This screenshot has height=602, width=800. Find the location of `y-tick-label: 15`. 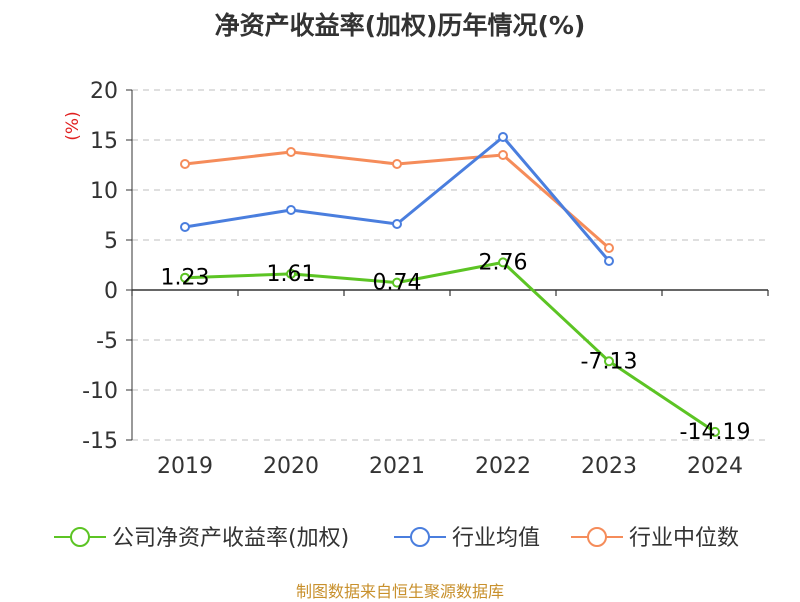

y-tick-label: 15 is located at coordinates (104, 141).